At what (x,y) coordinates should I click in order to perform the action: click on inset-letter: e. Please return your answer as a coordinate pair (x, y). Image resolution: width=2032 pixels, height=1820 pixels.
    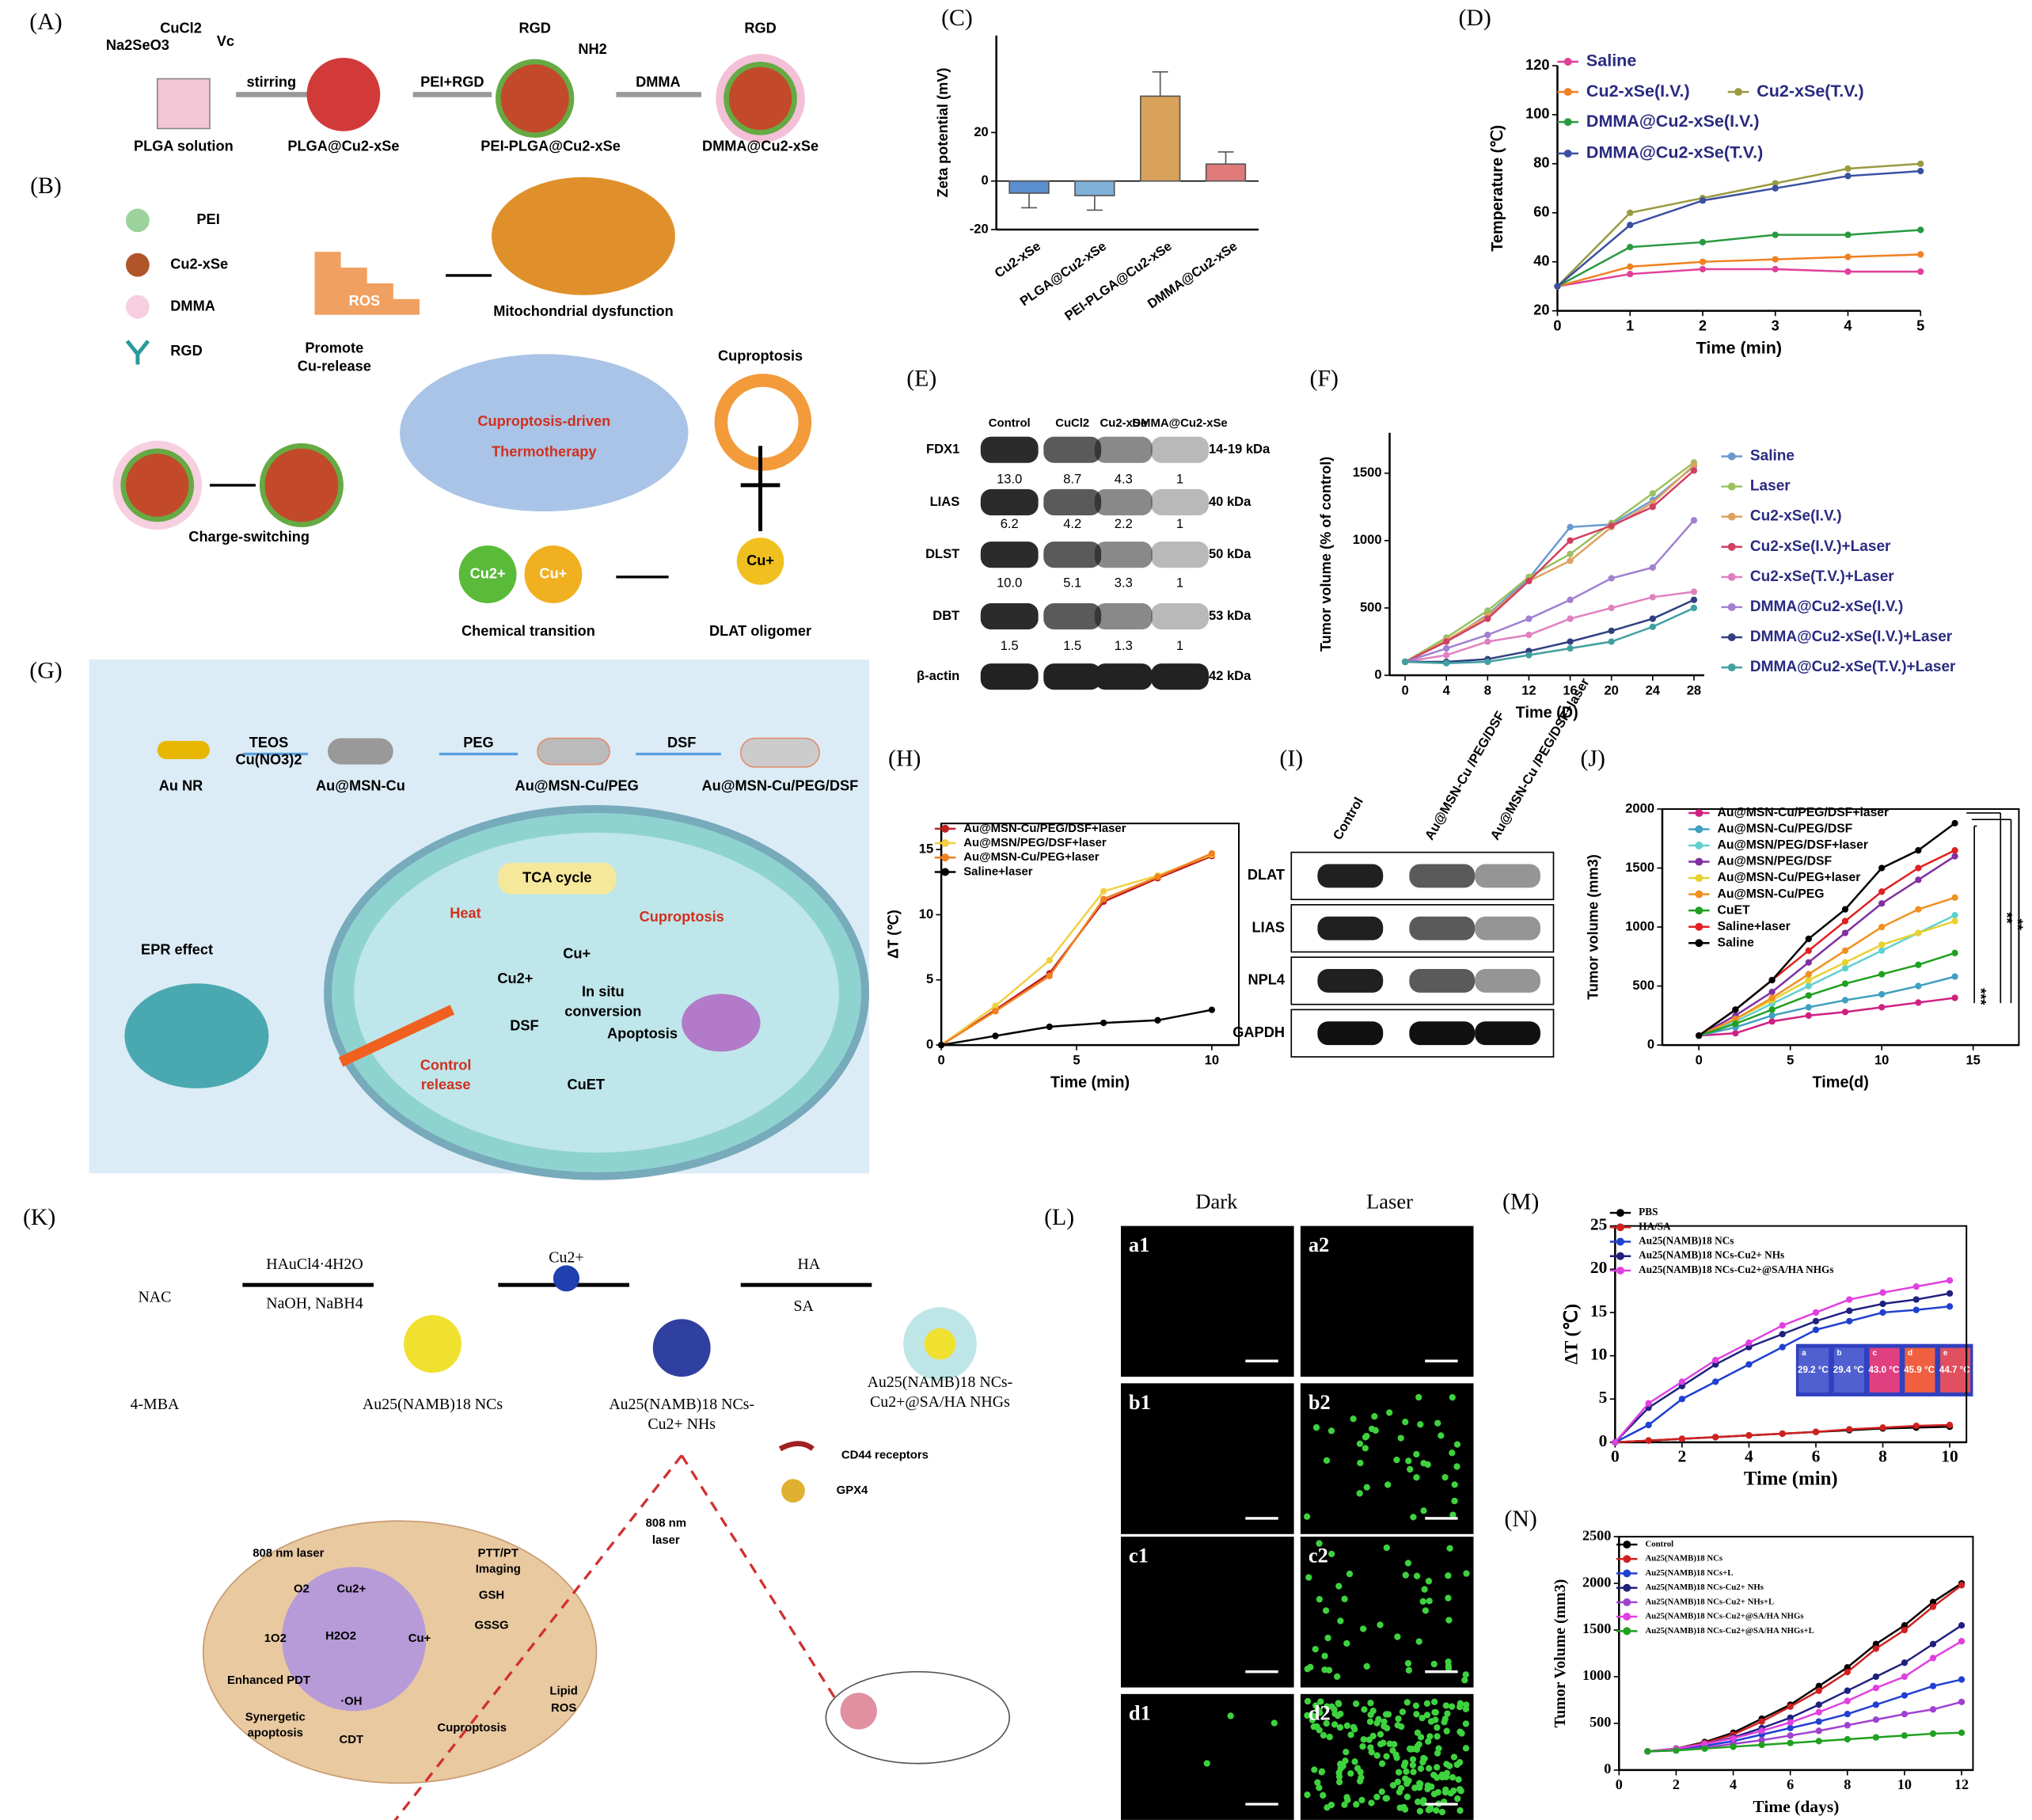
    Looking at the image, I should click on (1946, 1353).